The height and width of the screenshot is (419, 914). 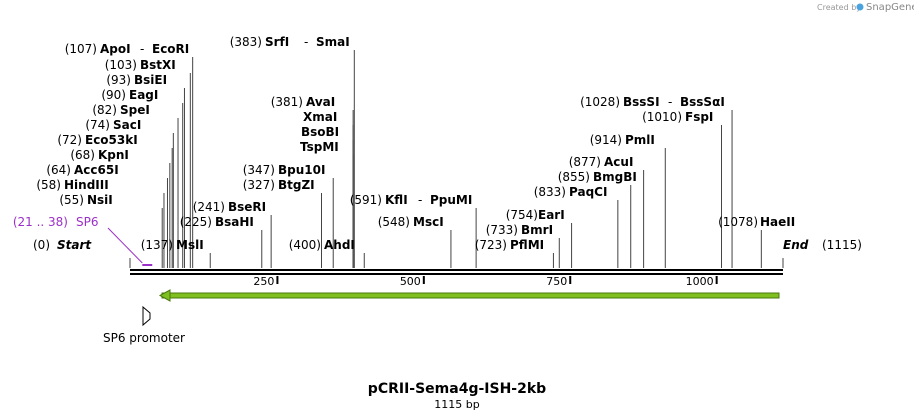 What do you see at coordinates (82, 155) in the screenshot?
I see `site-position: (68)` at bounding box center [82, 155].